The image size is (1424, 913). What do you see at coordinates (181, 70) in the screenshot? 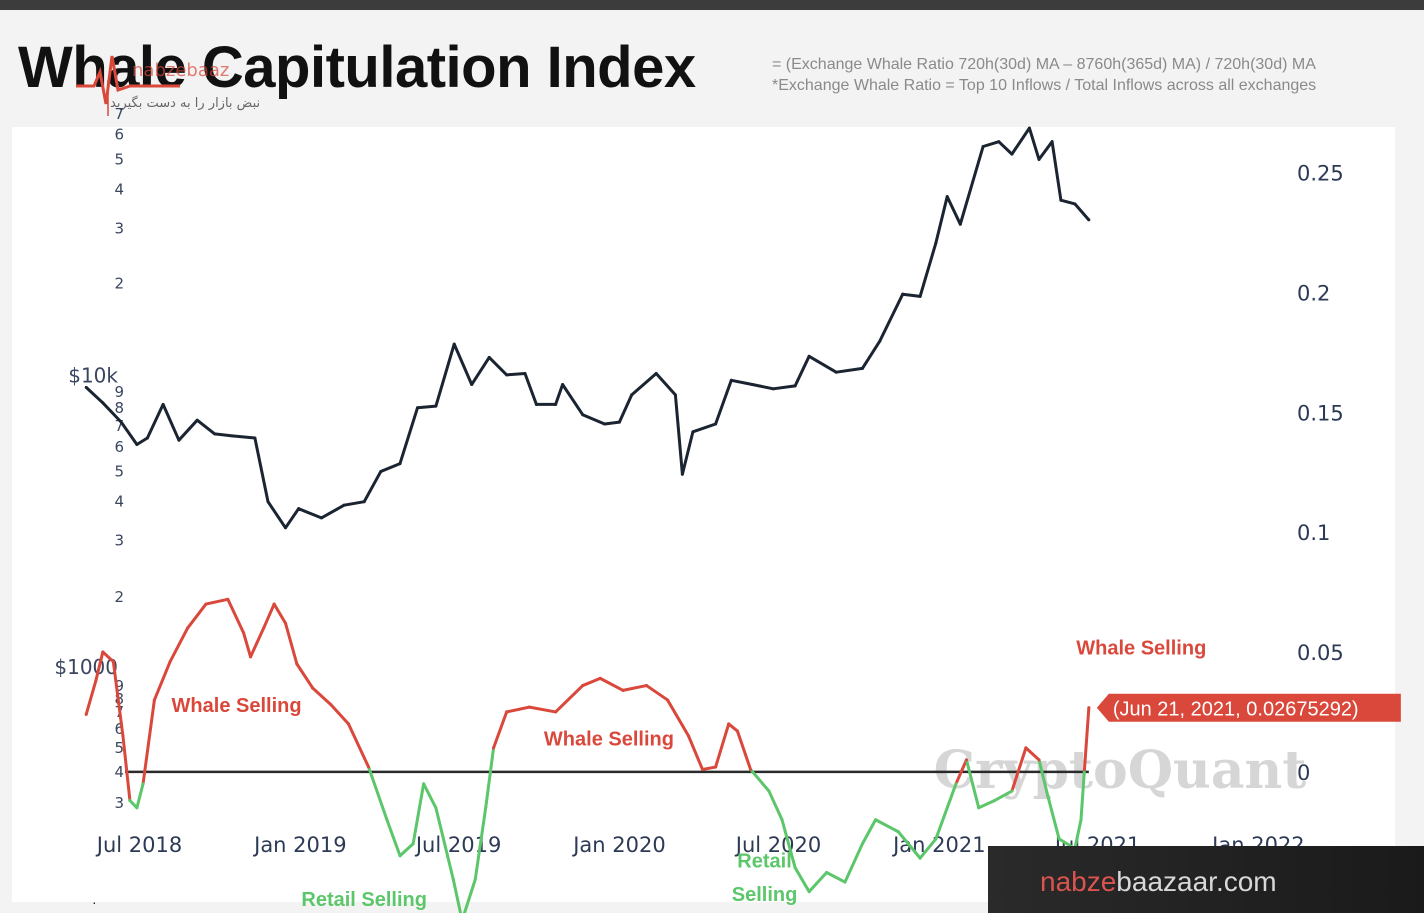
I see `watermark-brand: nabzebaazaar` at bounding box center [181, 70].